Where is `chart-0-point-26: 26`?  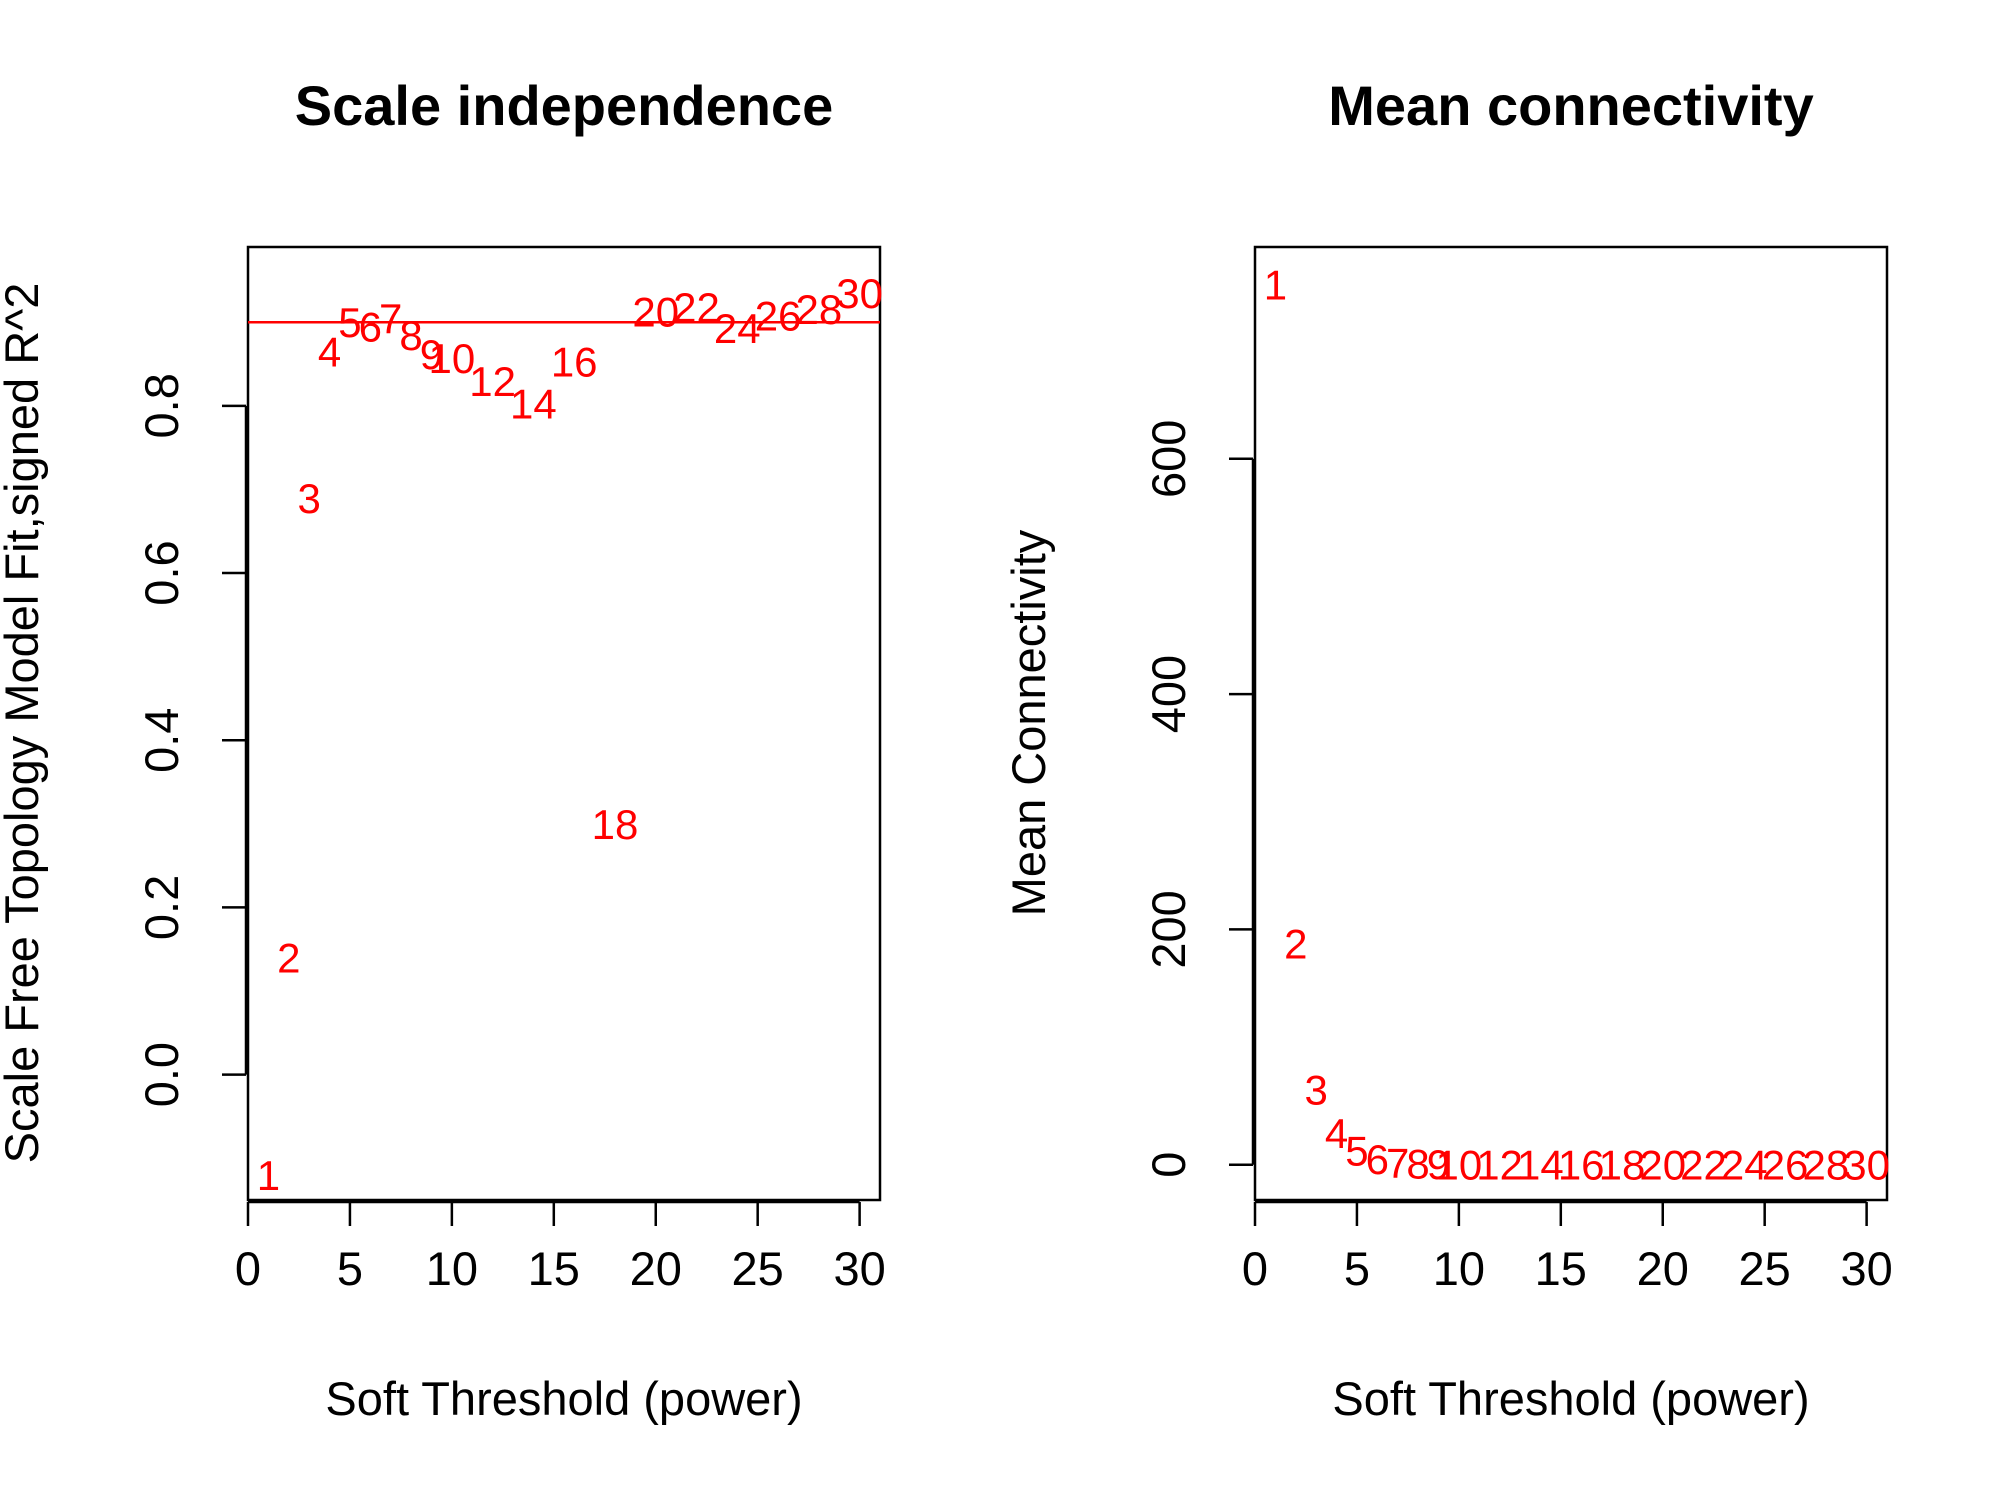
chart-0-point-26: 26 is located at coordinates (778, 316).